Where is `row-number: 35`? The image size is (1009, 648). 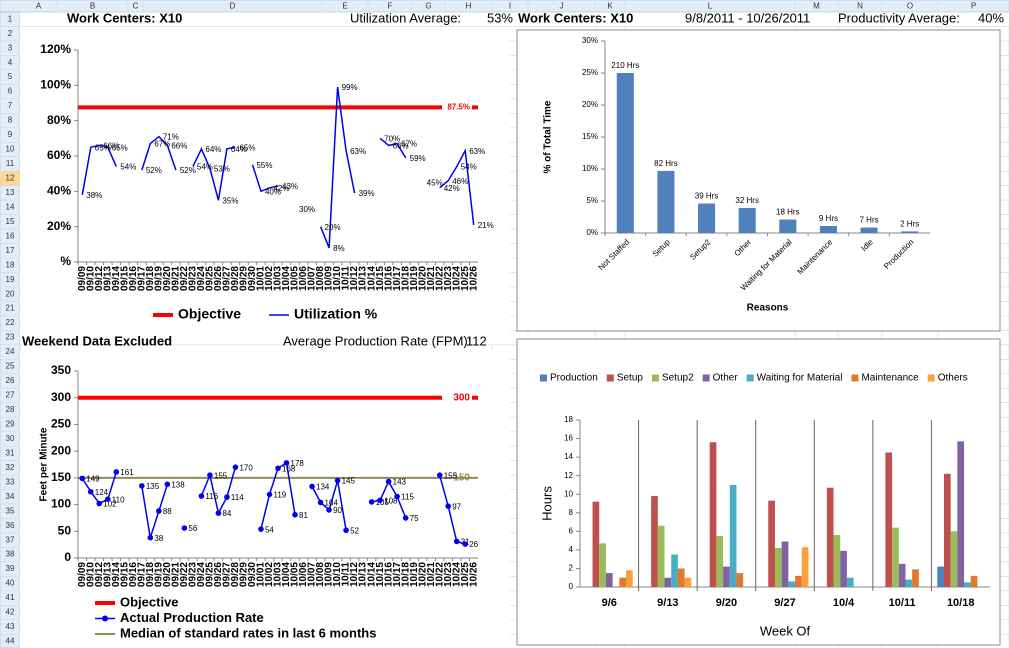
row-number: 35 is located at coordinates (10, 510).